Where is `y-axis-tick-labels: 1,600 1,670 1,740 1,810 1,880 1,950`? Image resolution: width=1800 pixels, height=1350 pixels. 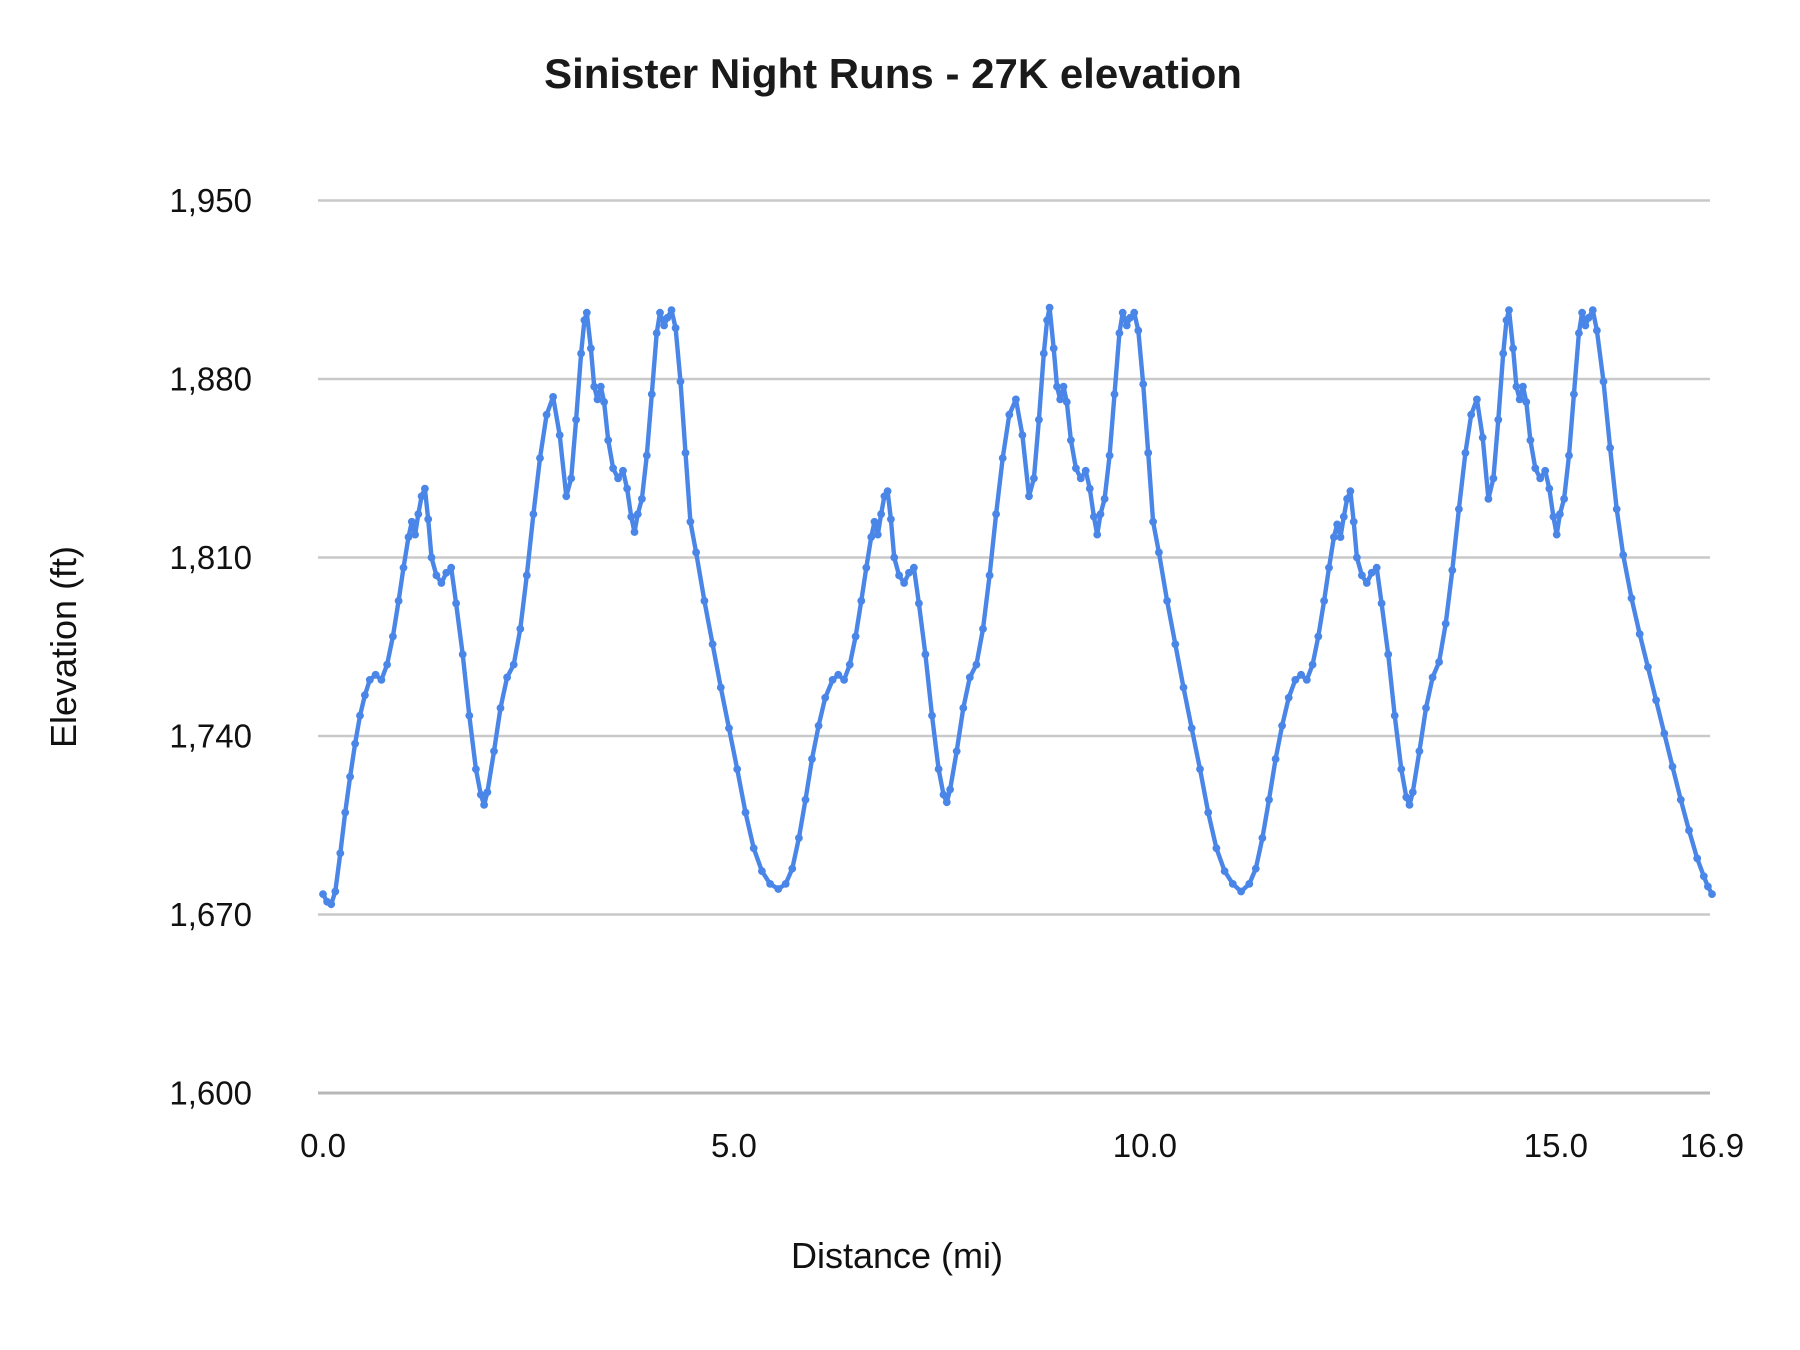
y-axis-tick-labels: 1,600 1,670 1,740 1,810 1,880 1,950 is located at coordinates (210, 647).